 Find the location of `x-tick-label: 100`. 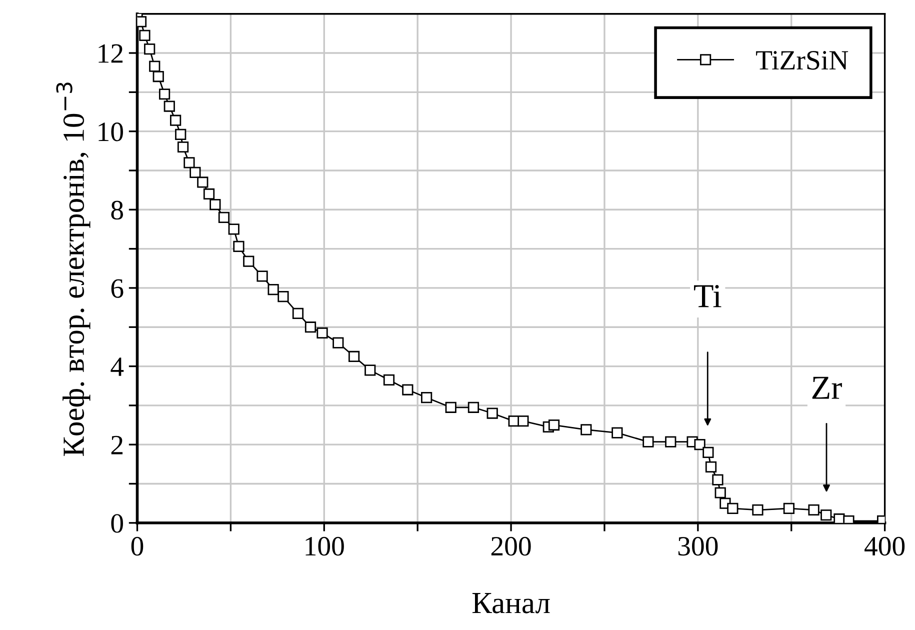

x-tick-label: 100 is located at coordinates (325, 546).